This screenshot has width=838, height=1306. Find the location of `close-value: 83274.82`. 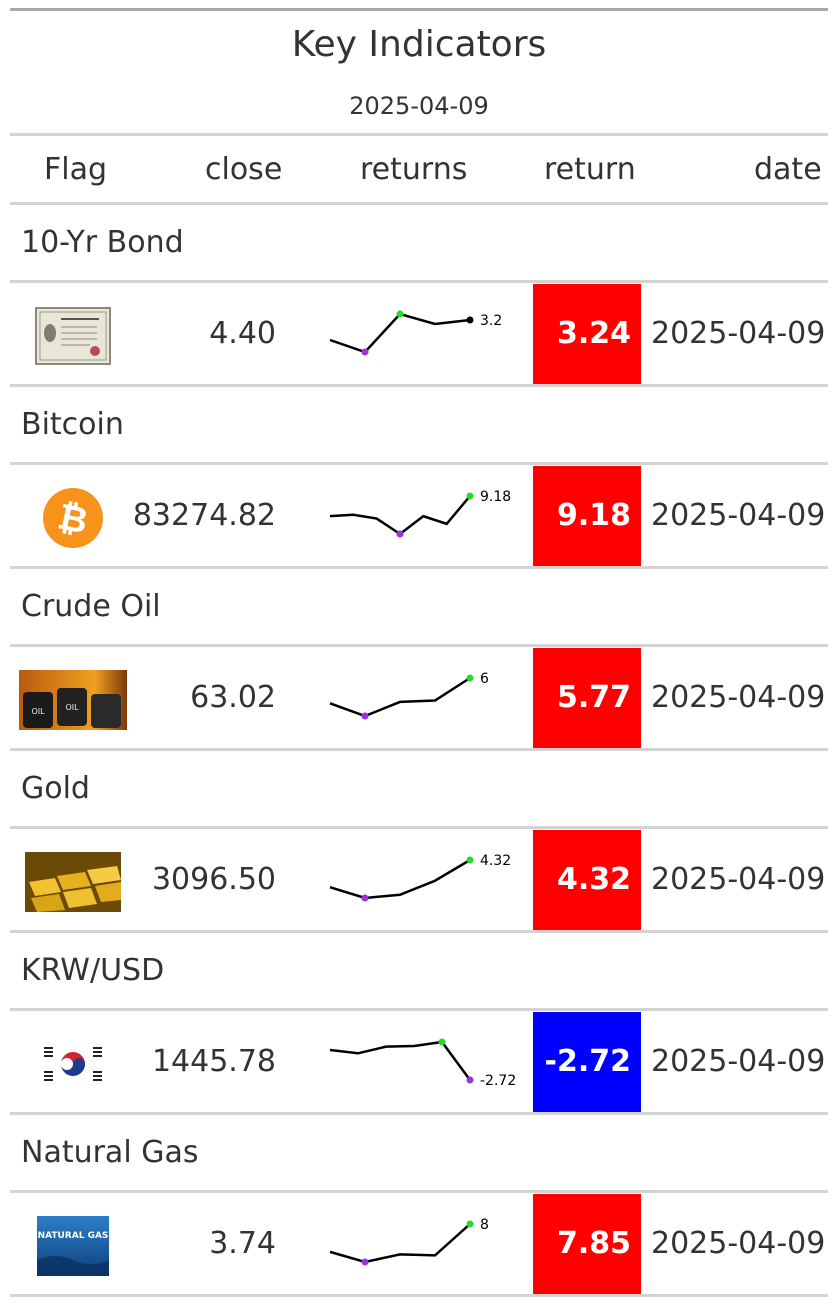

close-value: 83274.82 is located at coordinates (204, 515).